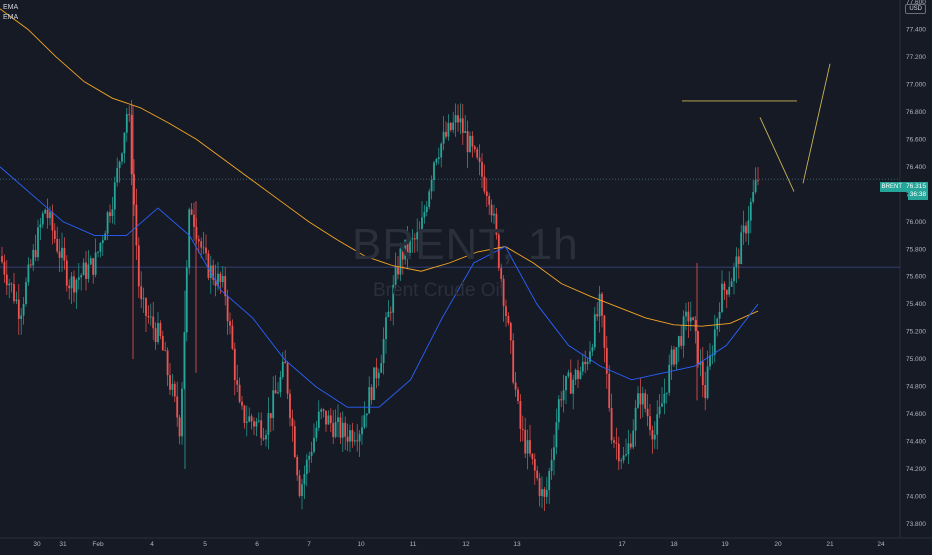 The height and width of the screenshot is (555, 932). What do you see at coordinates (916, 57) in the screenshot?
I see `y-tick-label: 77.200` at bounding box center [916, 57].